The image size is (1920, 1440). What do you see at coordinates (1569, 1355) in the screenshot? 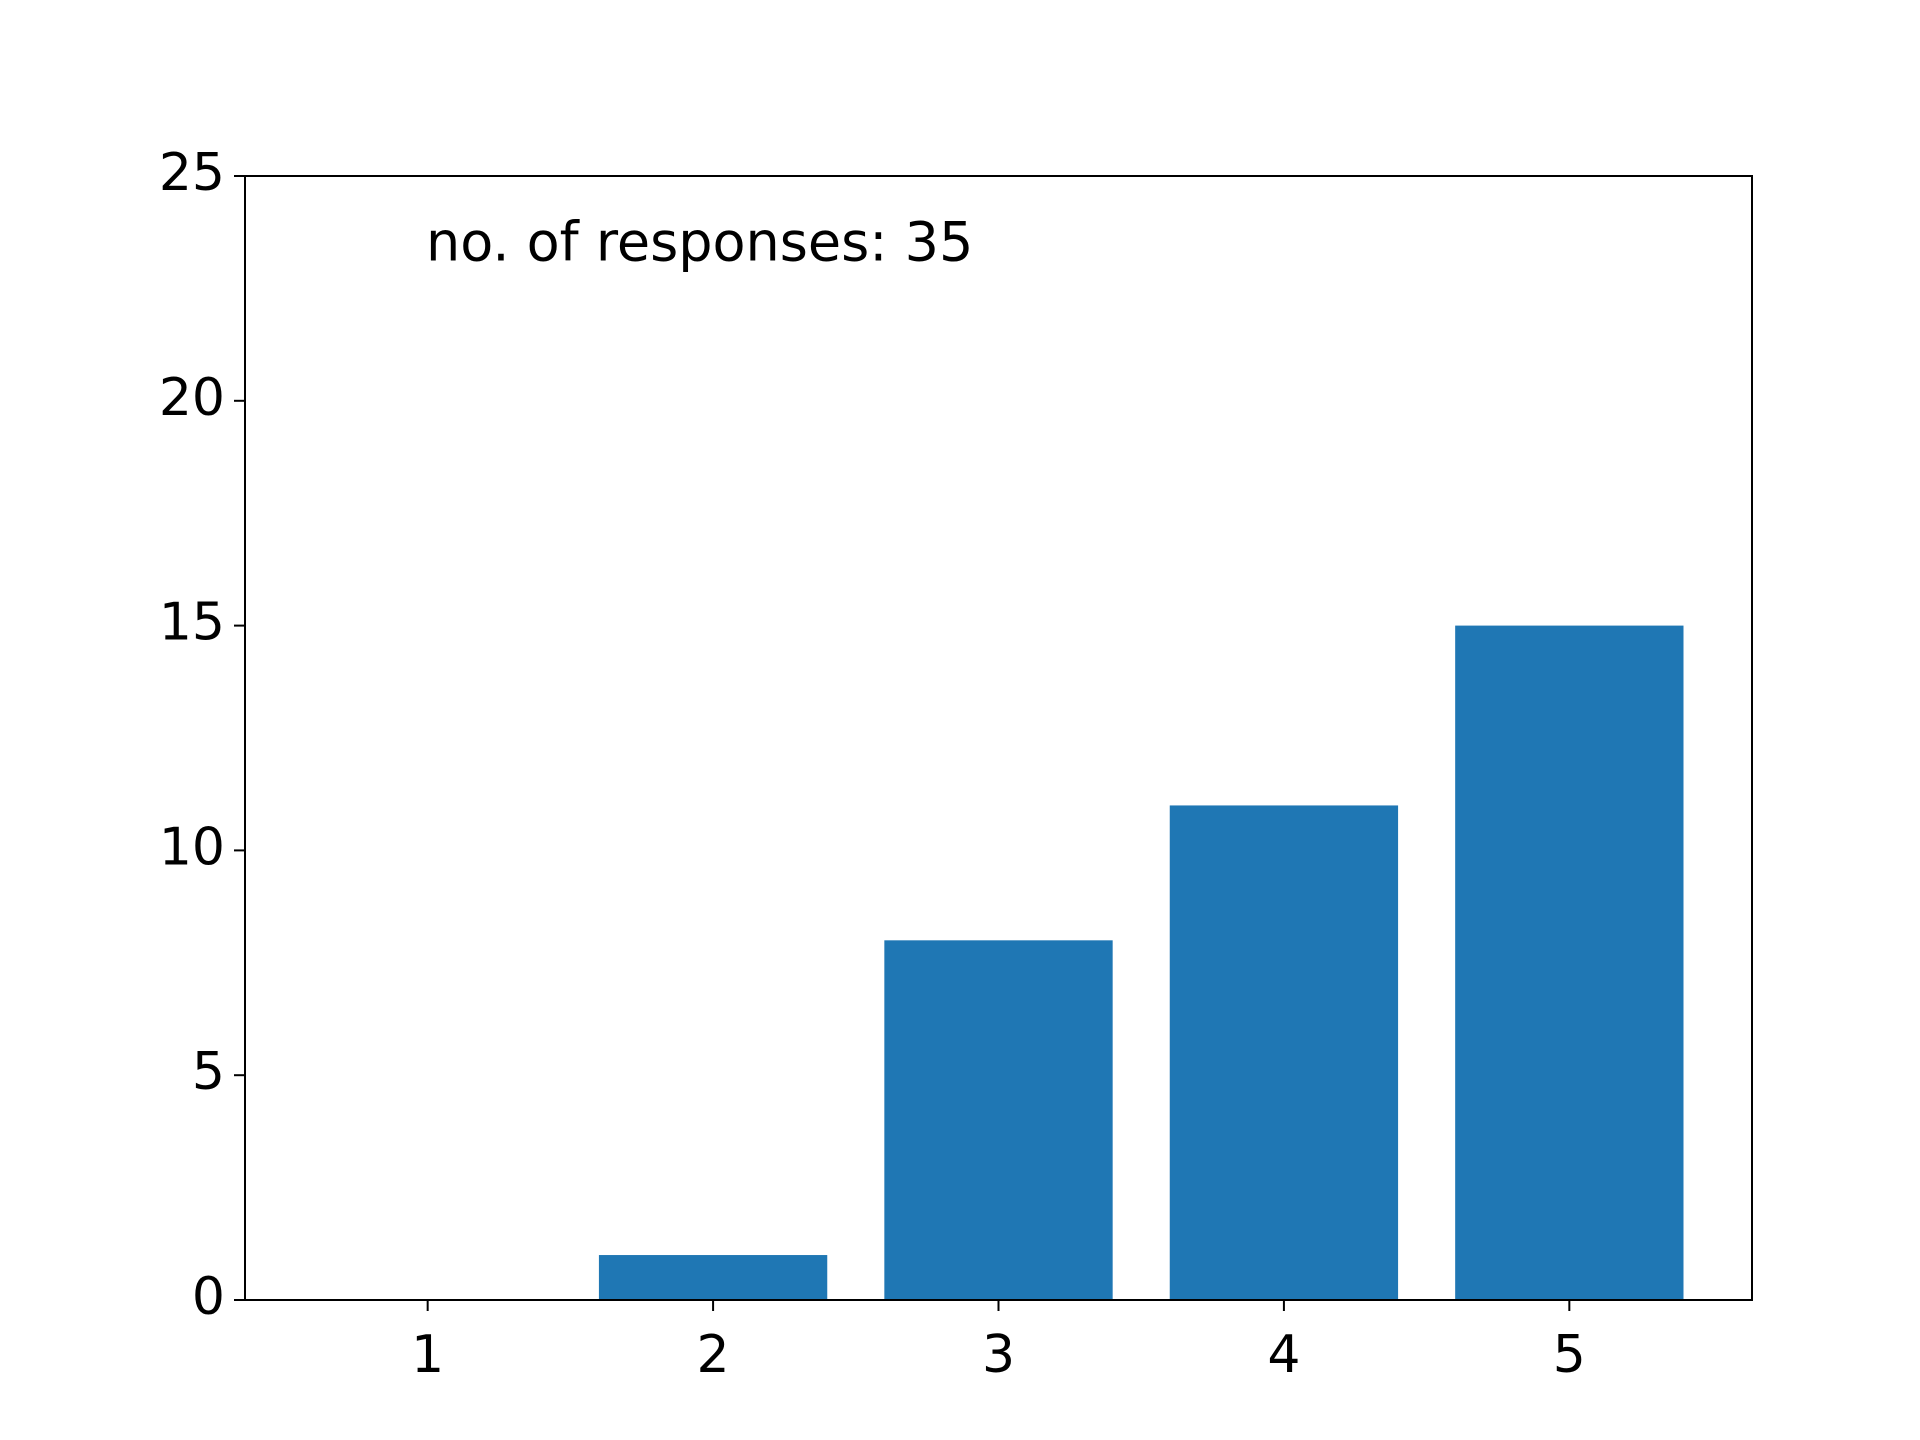
I see `x-tick-label: 5` at bounding box center [1569, 1355].